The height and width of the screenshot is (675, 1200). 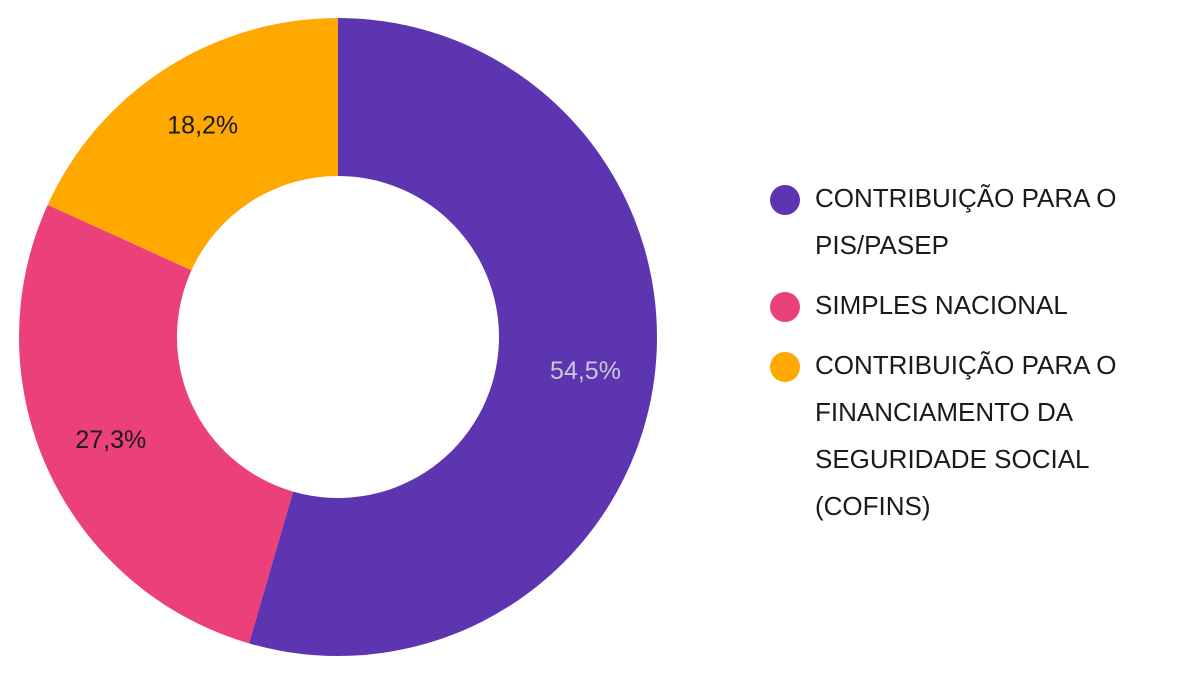 What do you see at coordinates (192, 144) in the screenshot?
I see `slice-contribuicao-para-o-financiamento-da-seguridade-social-cofins` at bounding box center [192, 144].